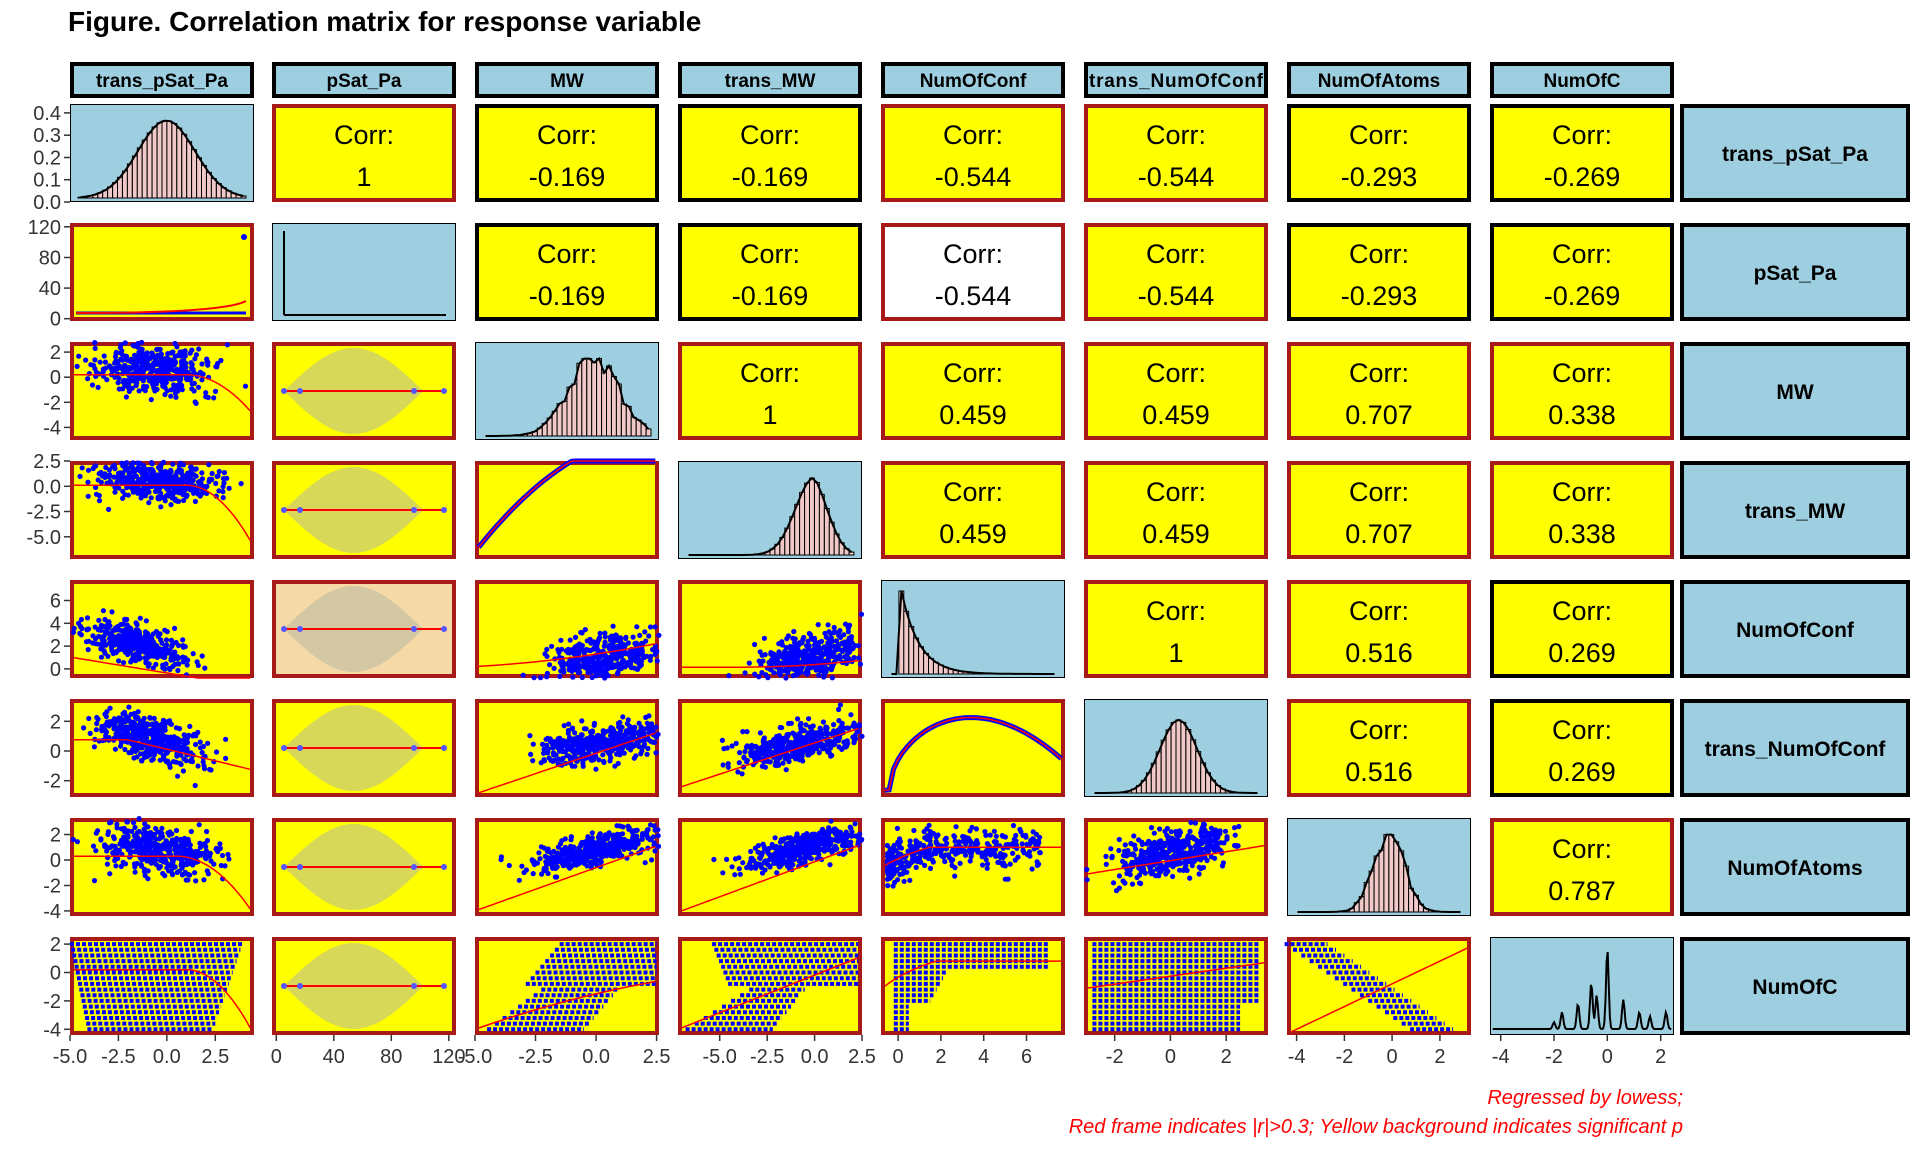 The height and width of the screenshot is (1152, 1920). What do you see at coordinates (364, 272) in the screenshot?
I see `panel-pSat_Pa-vs-pSat_Pa` at bounding box center [364, 272].